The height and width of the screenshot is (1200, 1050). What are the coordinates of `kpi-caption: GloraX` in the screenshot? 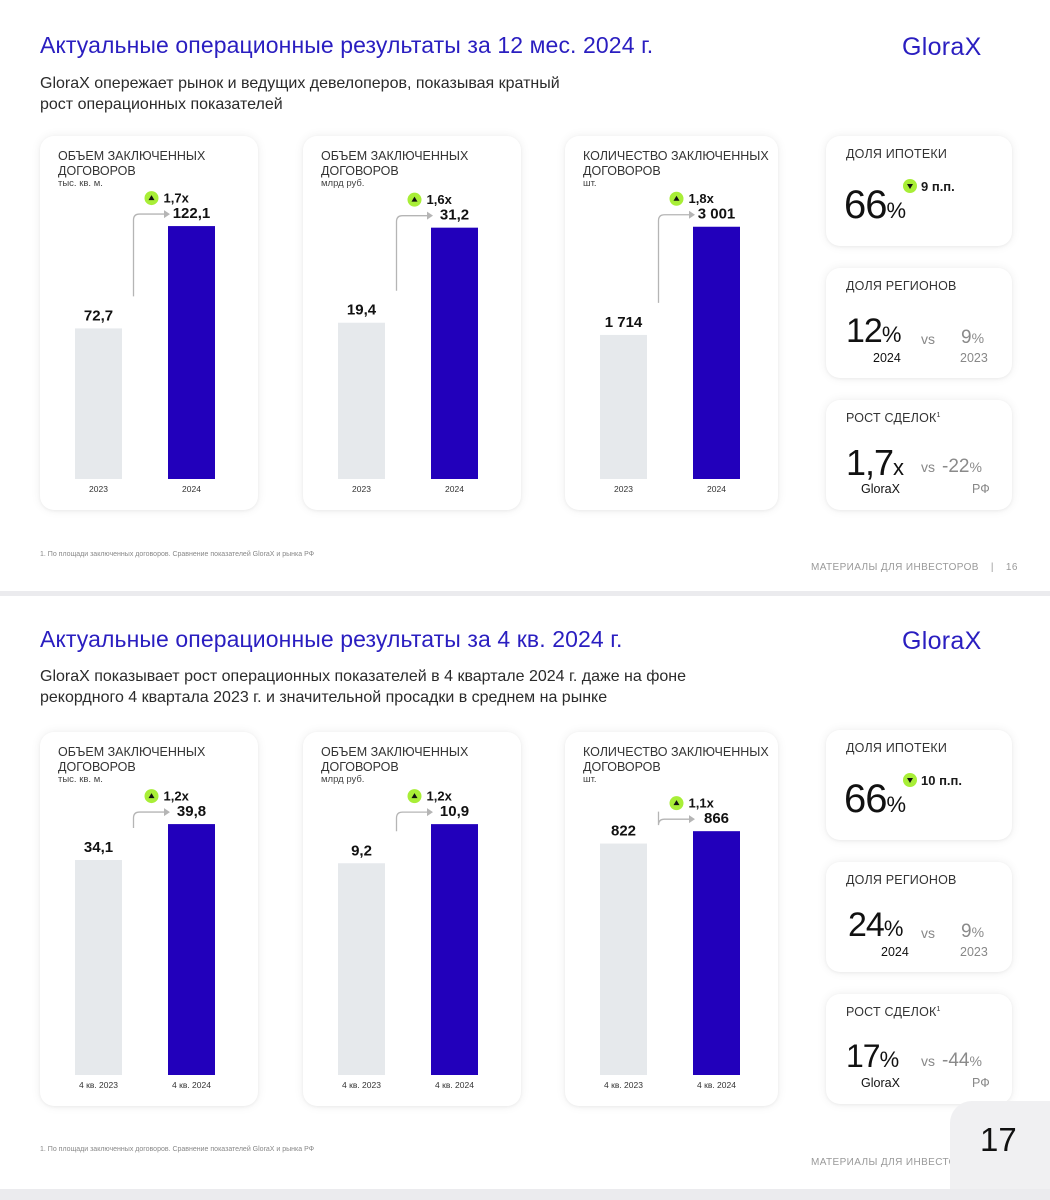 It's located at (880, 1083).